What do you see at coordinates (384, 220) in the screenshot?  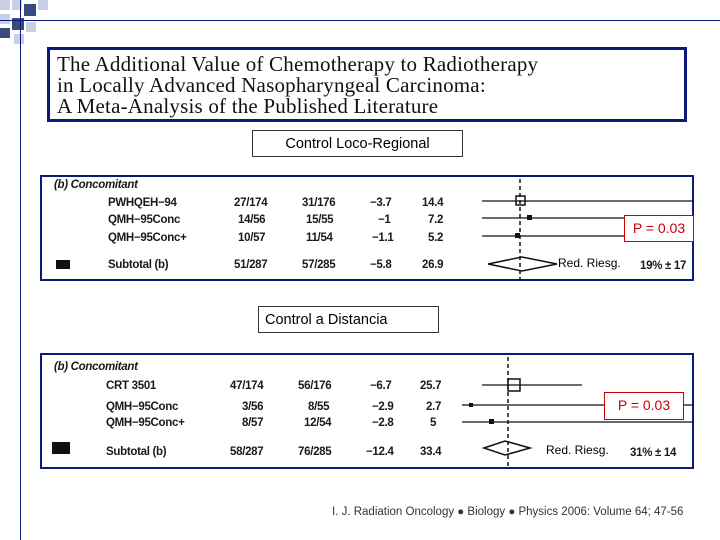 I see `o-minus-e: −1` at bounding box center [384, 220].